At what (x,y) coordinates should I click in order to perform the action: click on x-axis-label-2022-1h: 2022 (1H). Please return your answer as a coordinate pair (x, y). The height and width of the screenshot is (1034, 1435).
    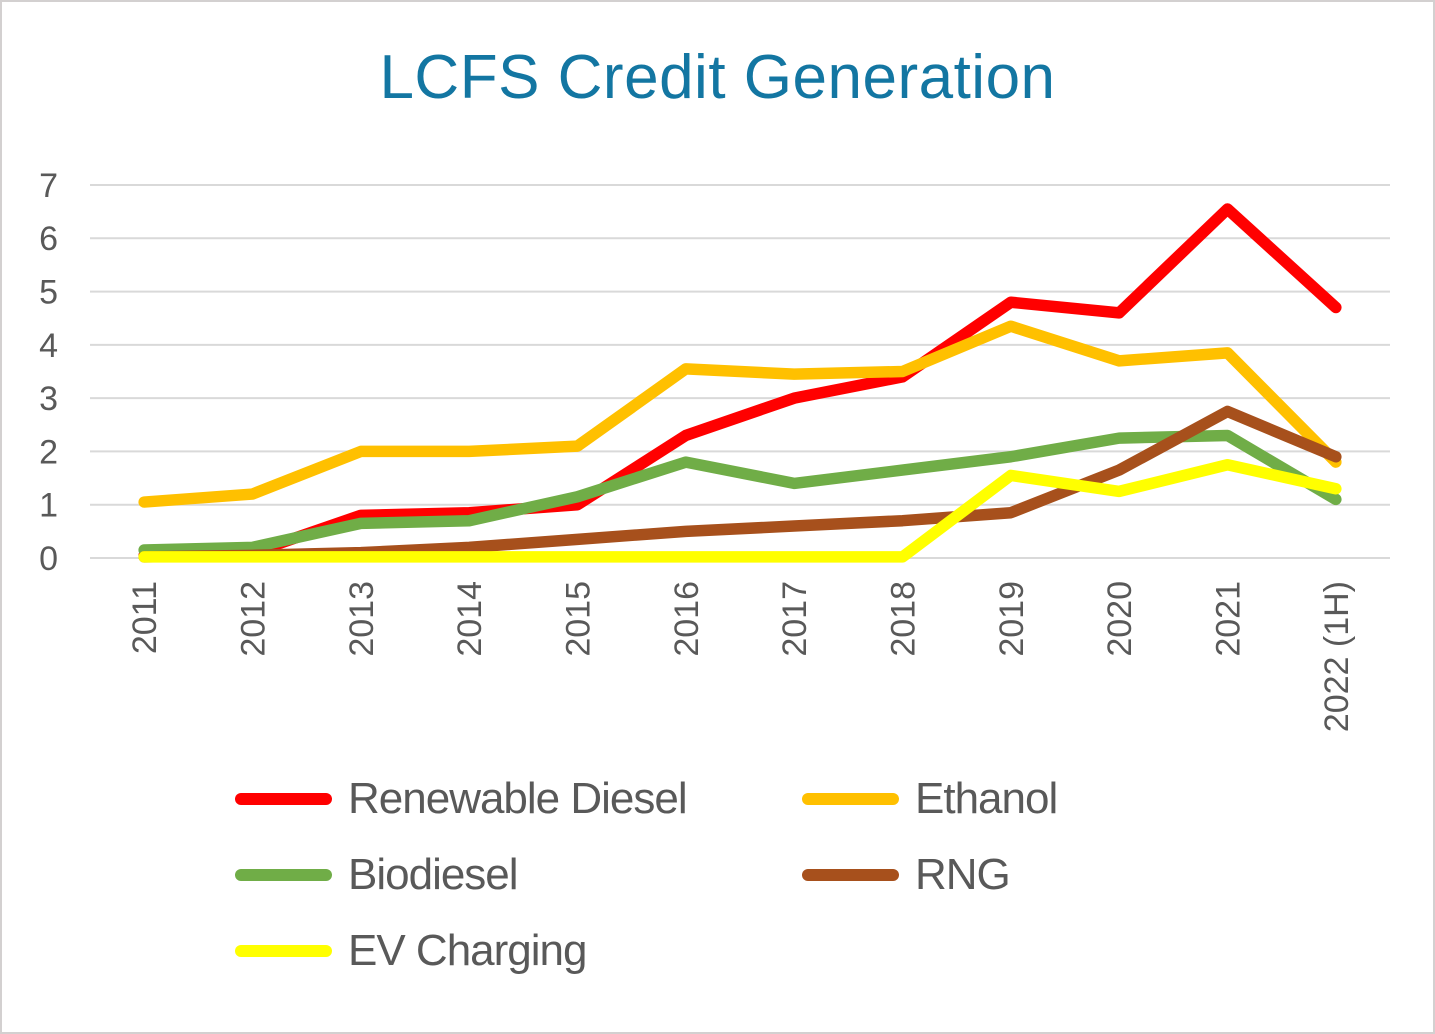
    Looking at the image, I should click on (1337, 656).